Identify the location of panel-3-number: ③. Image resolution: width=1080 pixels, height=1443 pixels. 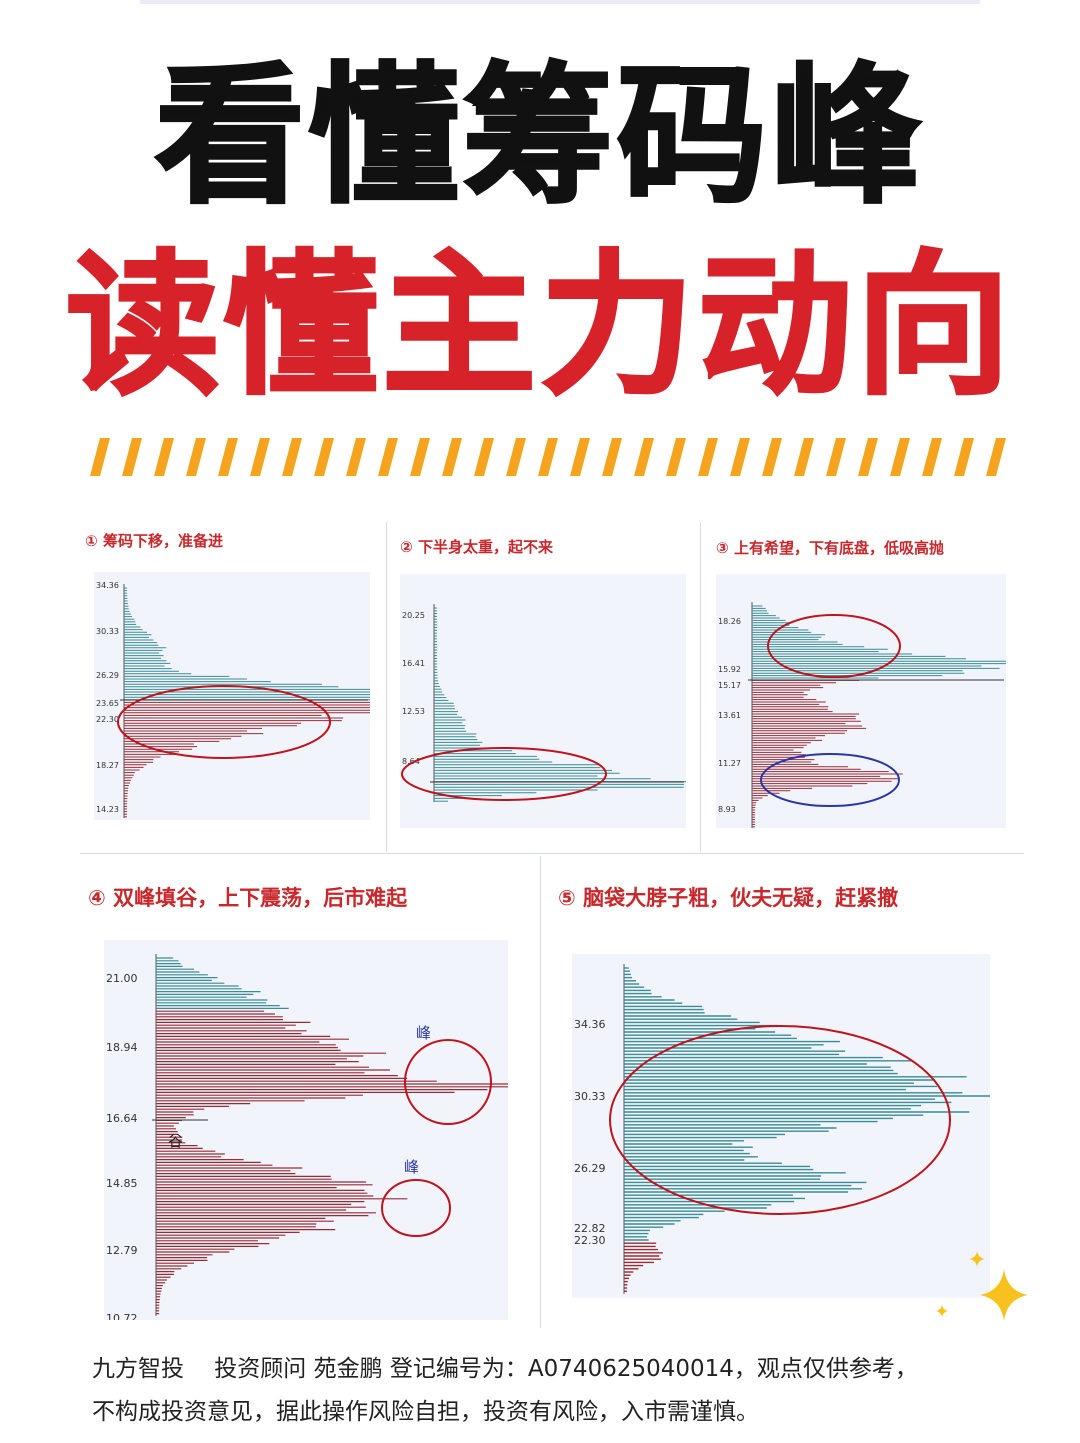
(722, 548).